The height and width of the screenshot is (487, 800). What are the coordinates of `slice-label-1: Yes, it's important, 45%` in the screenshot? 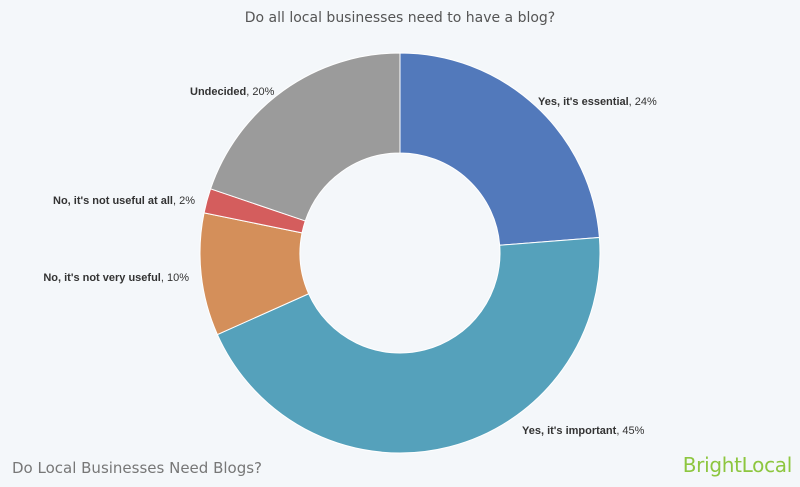 It's located at (583, 431).